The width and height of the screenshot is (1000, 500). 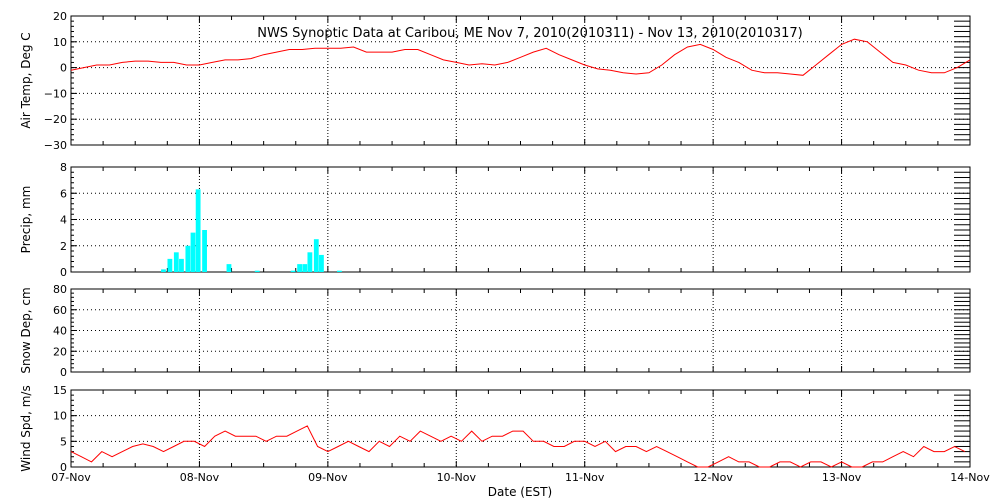 I want to click on panel-frame, so click(x=520, y=428).